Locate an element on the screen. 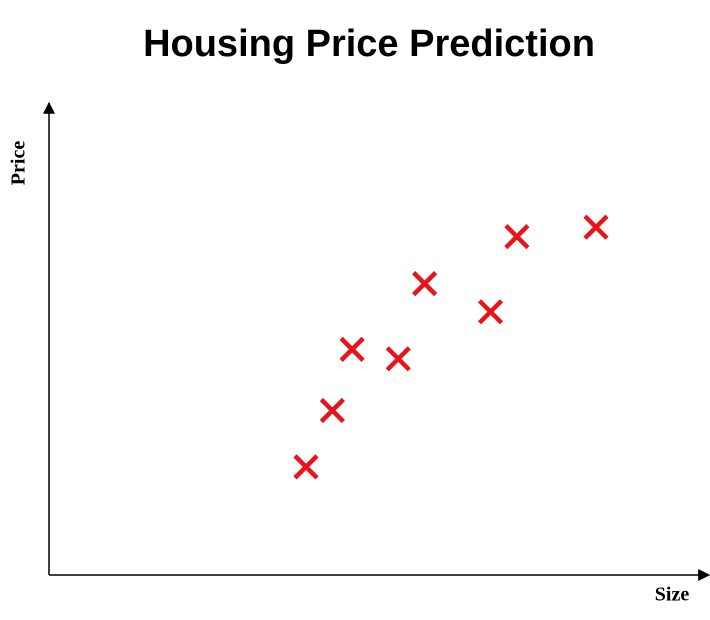  x-axis-label: Size is located at coordinates (672, 595).